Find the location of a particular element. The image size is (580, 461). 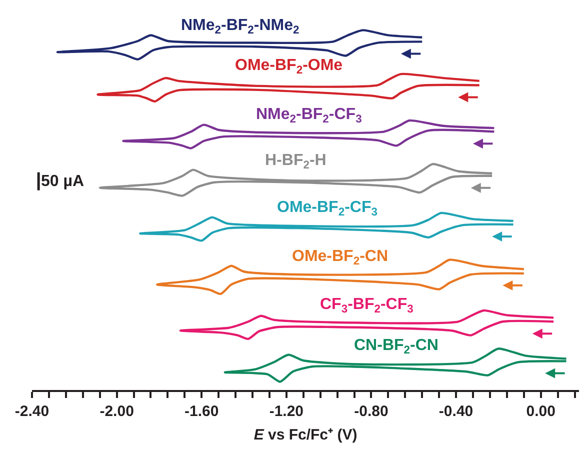

series-label: NMe$_{2}$-BF$_{2}$-CF$_{3}$ is located at coordinates (309, 116).